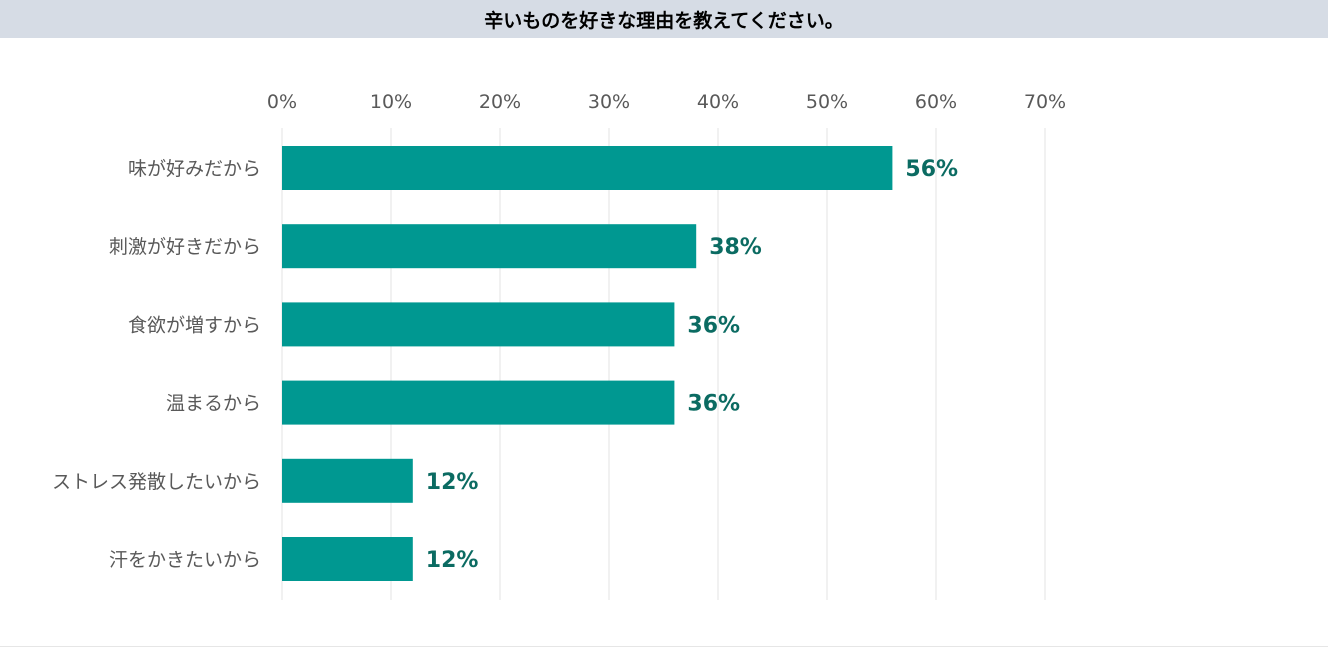 The width and height of the screenshot is (1328, 666). I want to click on category-label: ストレス発散したいから, so click(156, 482).